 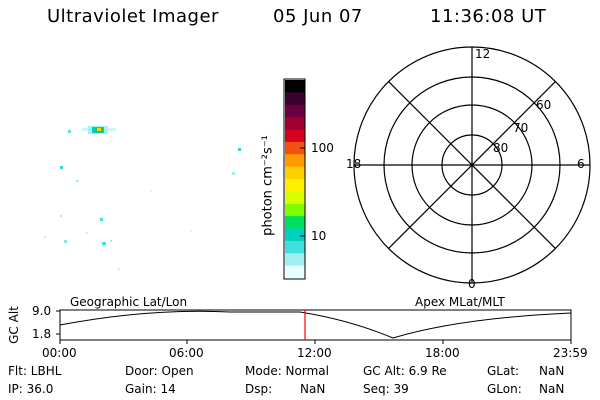 What do you see at coordinates (544, 105) in the screenshot?
I see `lat-label-60: 60` at bounding box center [544, 105].